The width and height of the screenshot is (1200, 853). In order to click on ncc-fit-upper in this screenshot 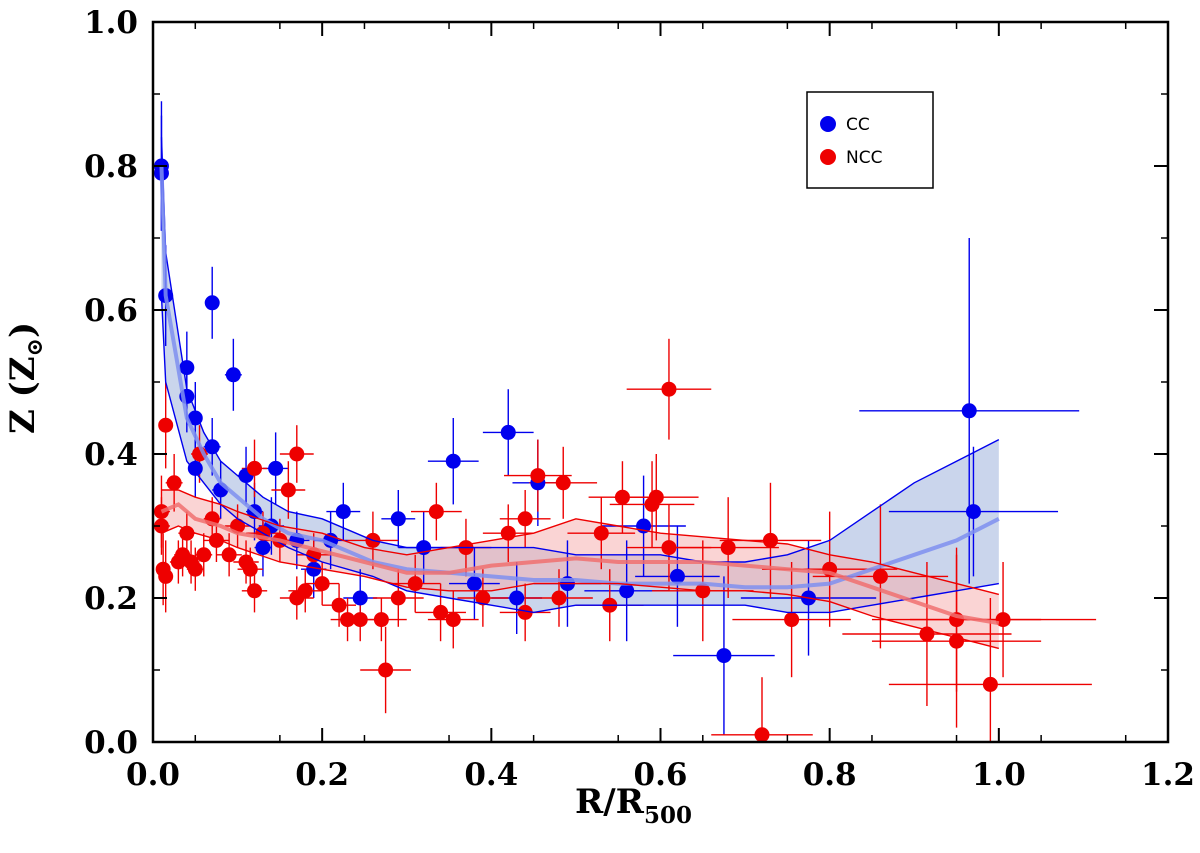, I will do `click(580, 542)`.